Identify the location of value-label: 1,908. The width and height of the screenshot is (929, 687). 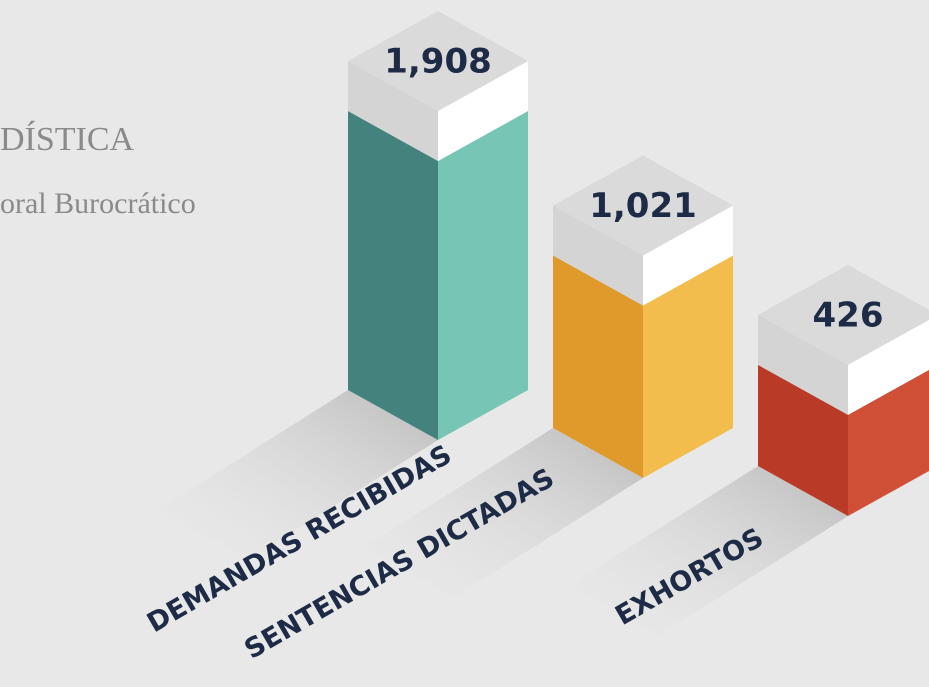
(438, 62).